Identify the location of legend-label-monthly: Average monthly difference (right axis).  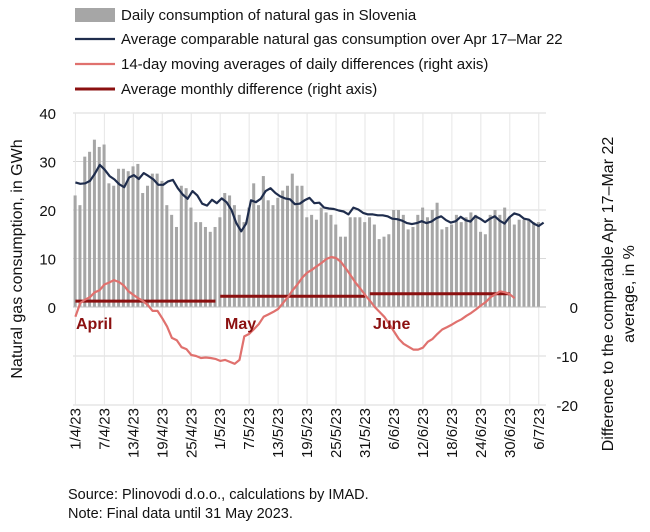
(249, 89).